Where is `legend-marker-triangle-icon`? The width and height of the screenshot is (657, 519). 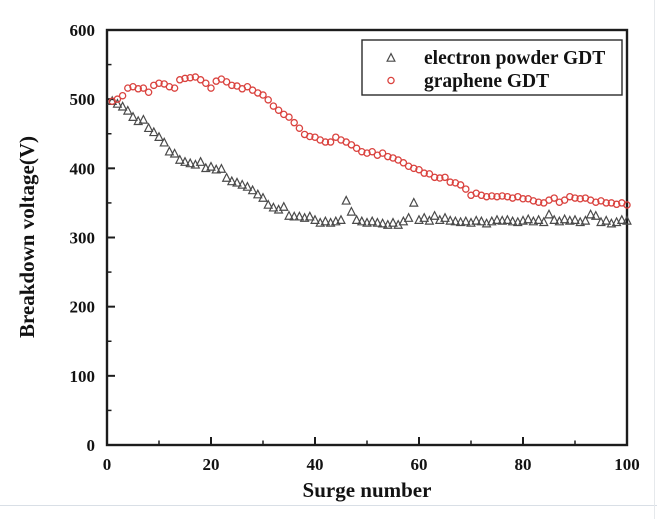
legend-marker-triangle-icon is located at coordinates (391, 57).